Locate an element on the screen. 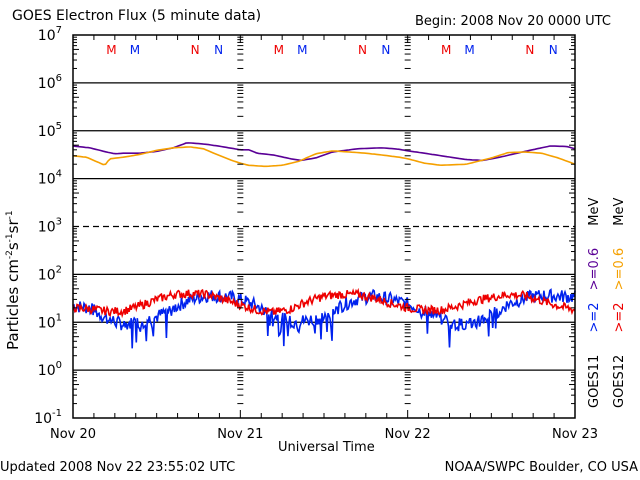 This screenshot has height=480, width=640. x-tick-label: Nov 23 is located at coordinates (575, 434).